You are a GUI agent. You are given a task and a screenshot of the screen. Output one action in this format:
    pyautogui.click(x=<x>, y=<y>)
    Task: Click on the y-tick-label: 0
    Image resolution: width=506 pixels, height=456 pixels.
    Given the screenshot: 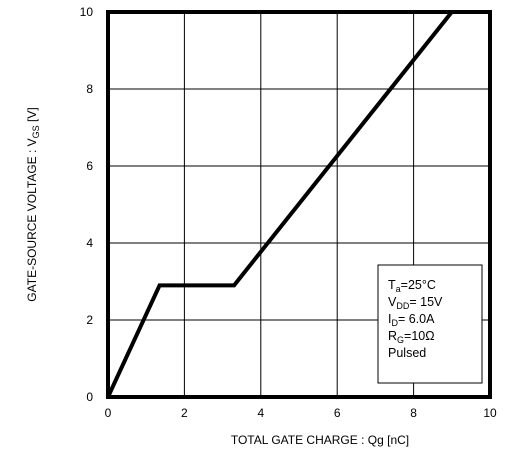 What is the action you would take?
    pyautogui.click(x=89, y=397)
    